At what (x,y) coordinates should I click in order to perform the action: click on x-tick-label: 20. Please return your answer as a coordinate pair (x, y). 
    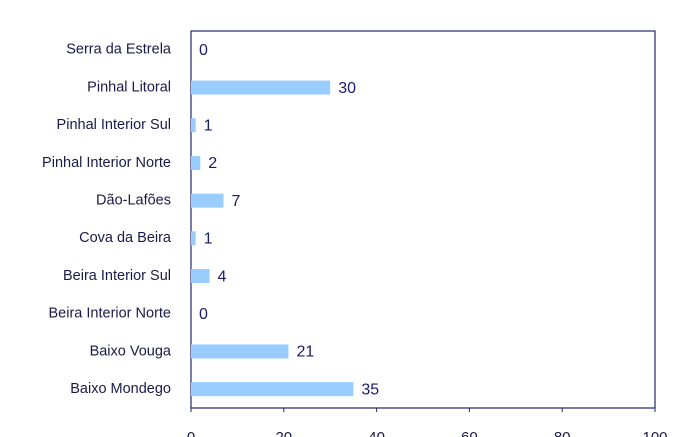
    Looking at the image, I should click on (283, 433).